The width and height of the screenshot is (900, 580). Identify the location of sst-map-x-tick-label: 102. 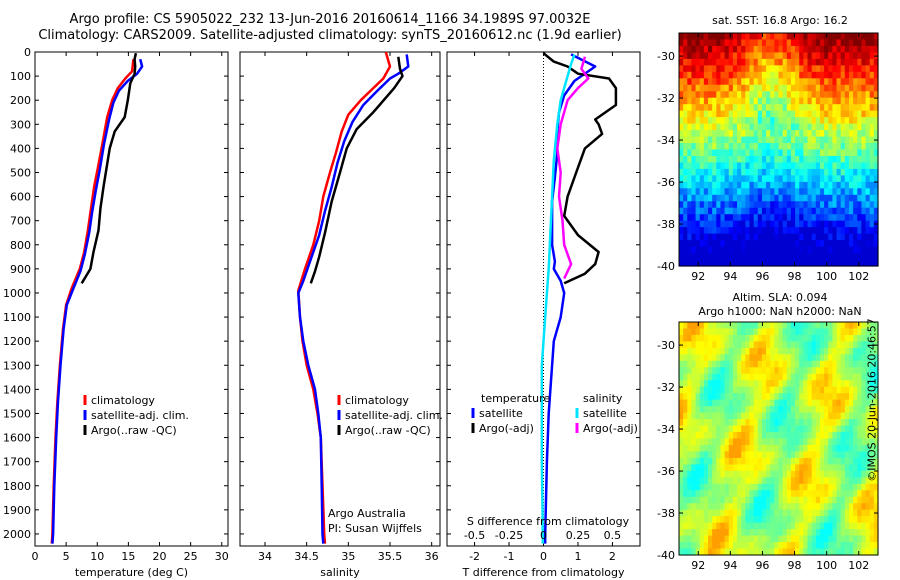
(858, 276).